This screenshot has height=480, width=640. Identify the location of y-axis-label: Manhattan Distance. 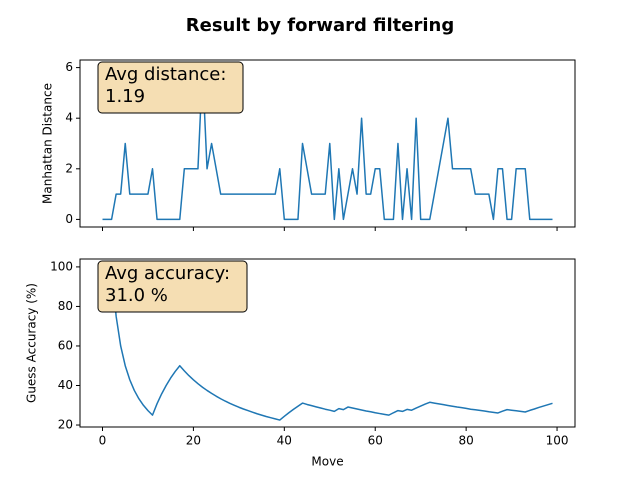
(48, 143).